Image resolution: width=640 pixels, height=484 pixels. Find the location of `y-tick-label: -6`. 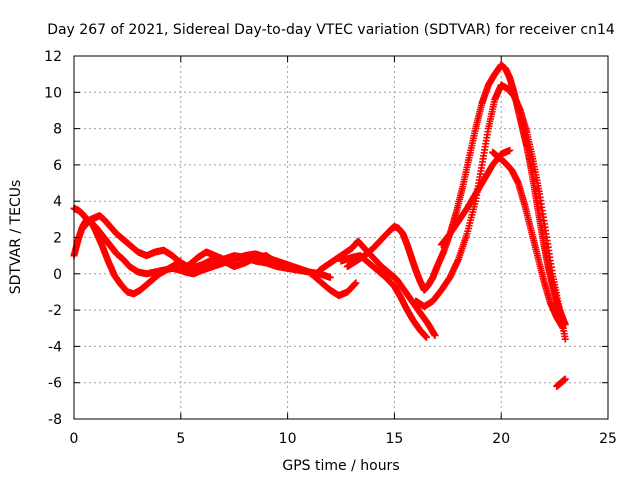

y-tick-label: -6 is located at coordinates (55, 384).